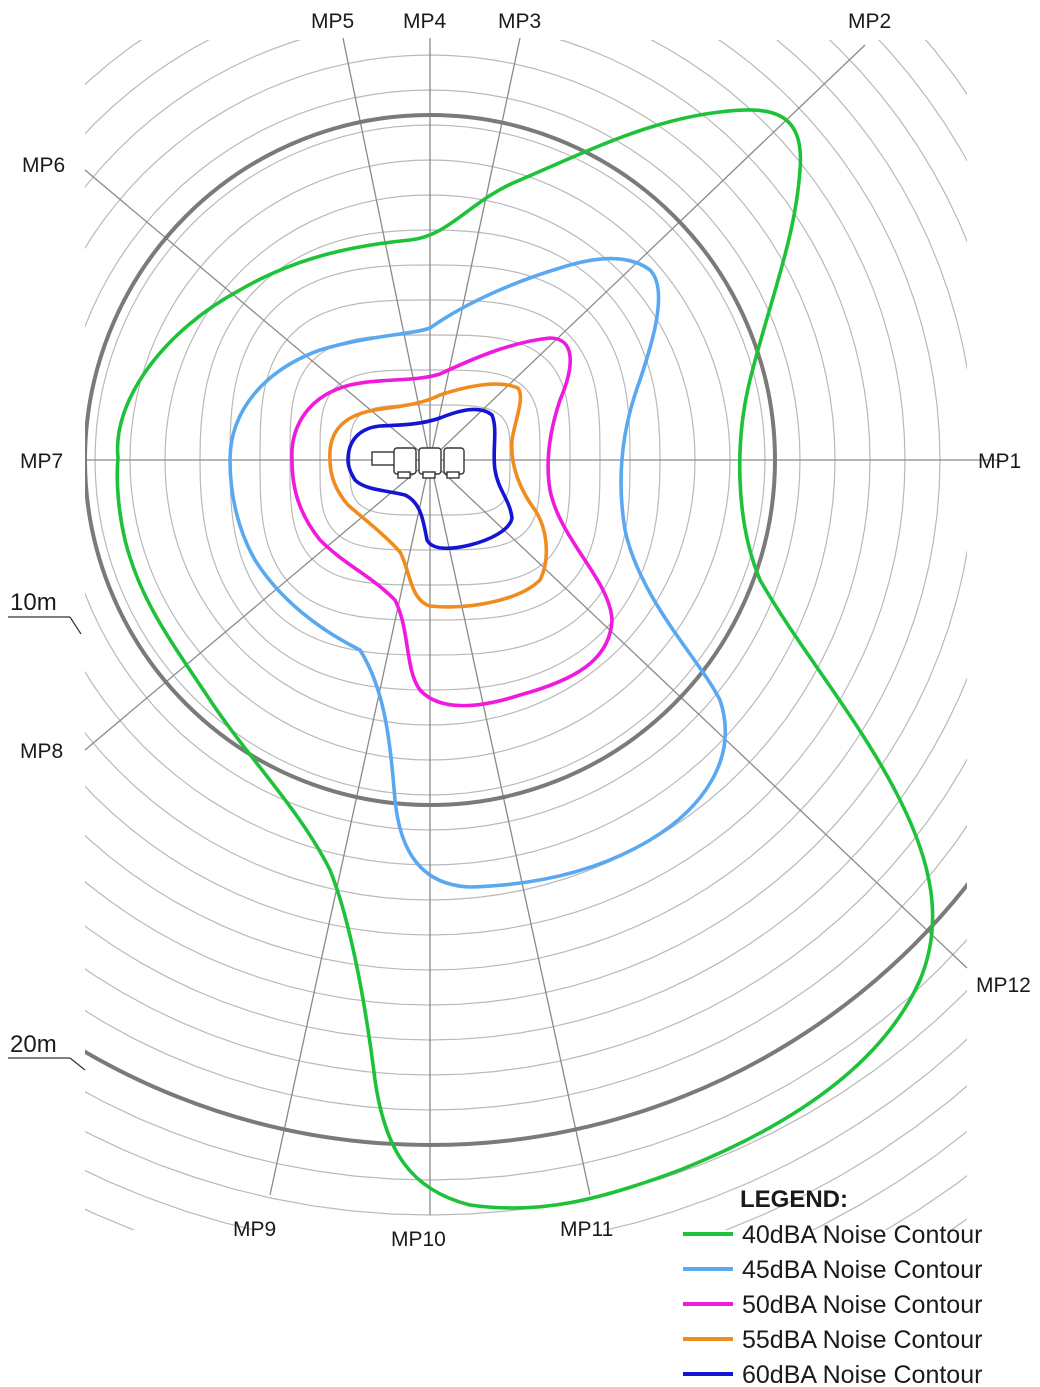  I want to click on contour-60dba, so click(430, 479).